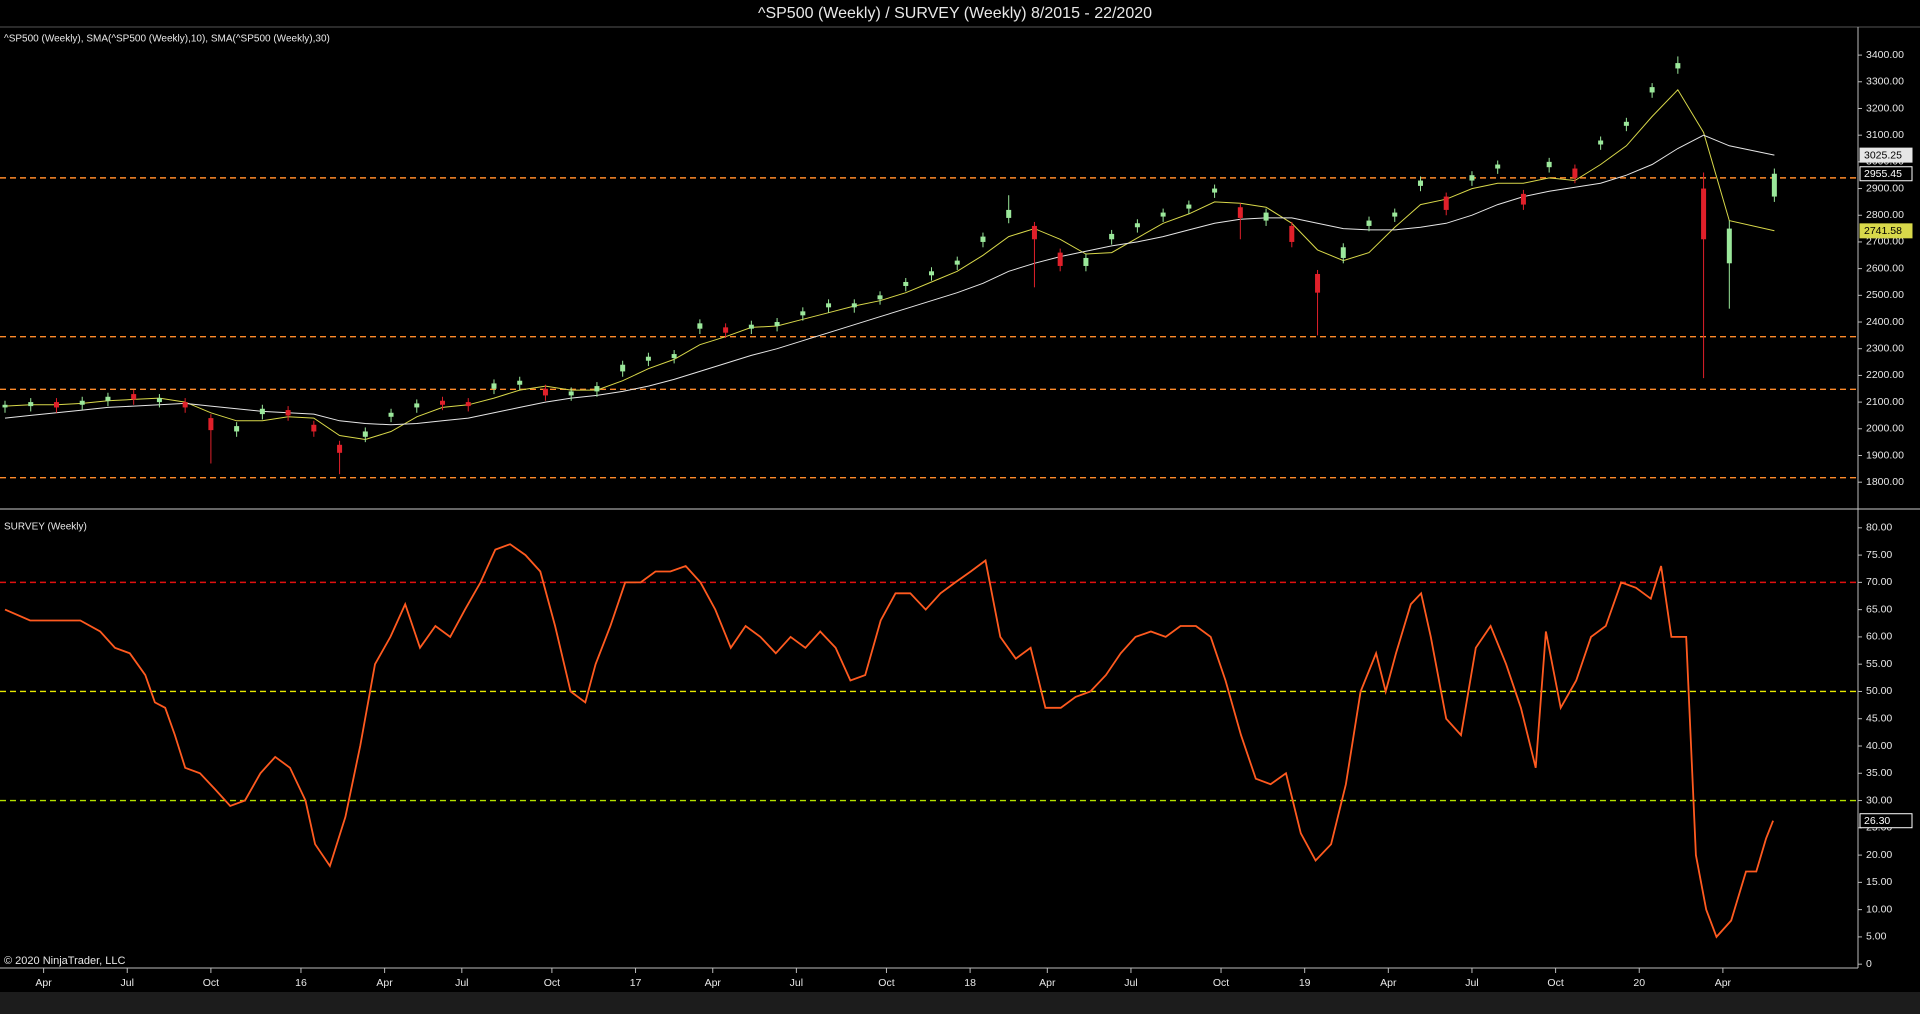 This screenshot has height=1014, width=1920. I want to click on y-tick-label: 2100.00, so click(1885, 402).